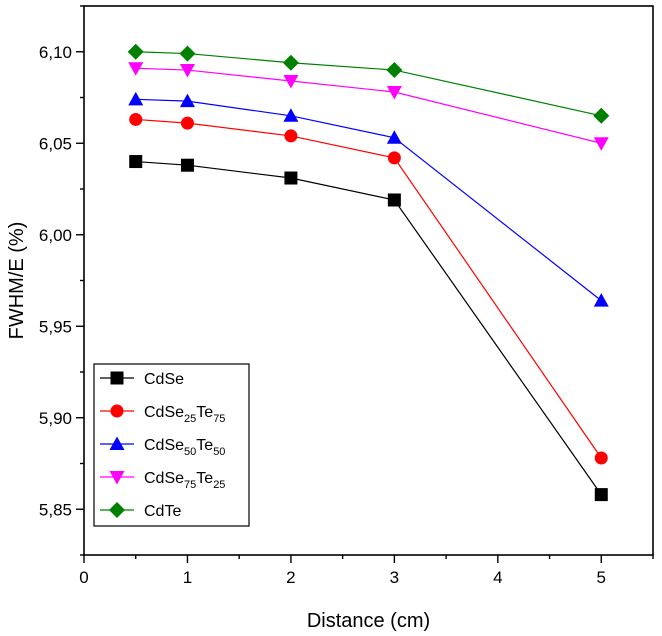 This screenshot has height=636, width=662. What do you see at coordinates (290, 577) in the screenshot?
I see `x-tick-label: 2` at bounding box center [290, 577].